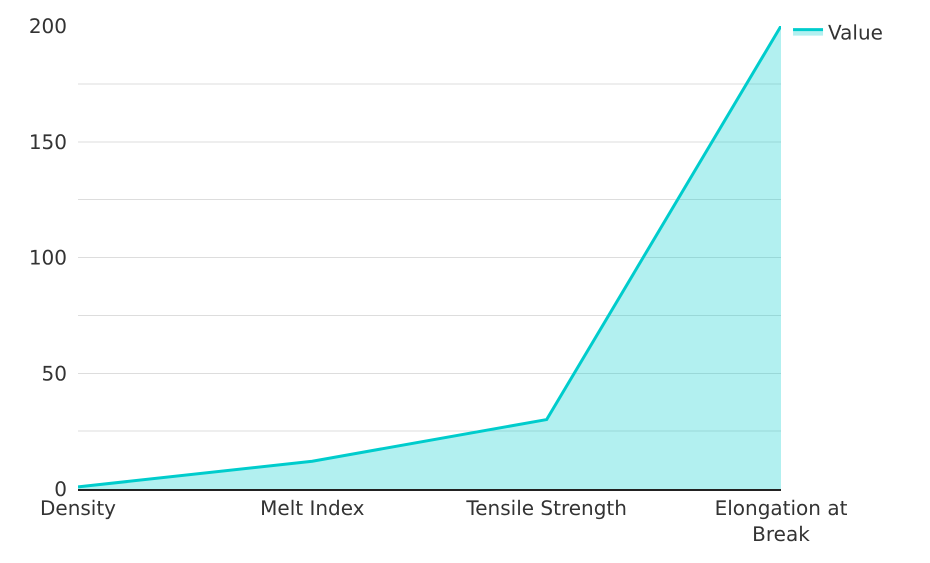 The width and height of the screenshot is (930, 563). What do you see at coordinates (47, 258) in the screenshot?
I see `y-tick-label: 100` at bounding box center [47, 258].